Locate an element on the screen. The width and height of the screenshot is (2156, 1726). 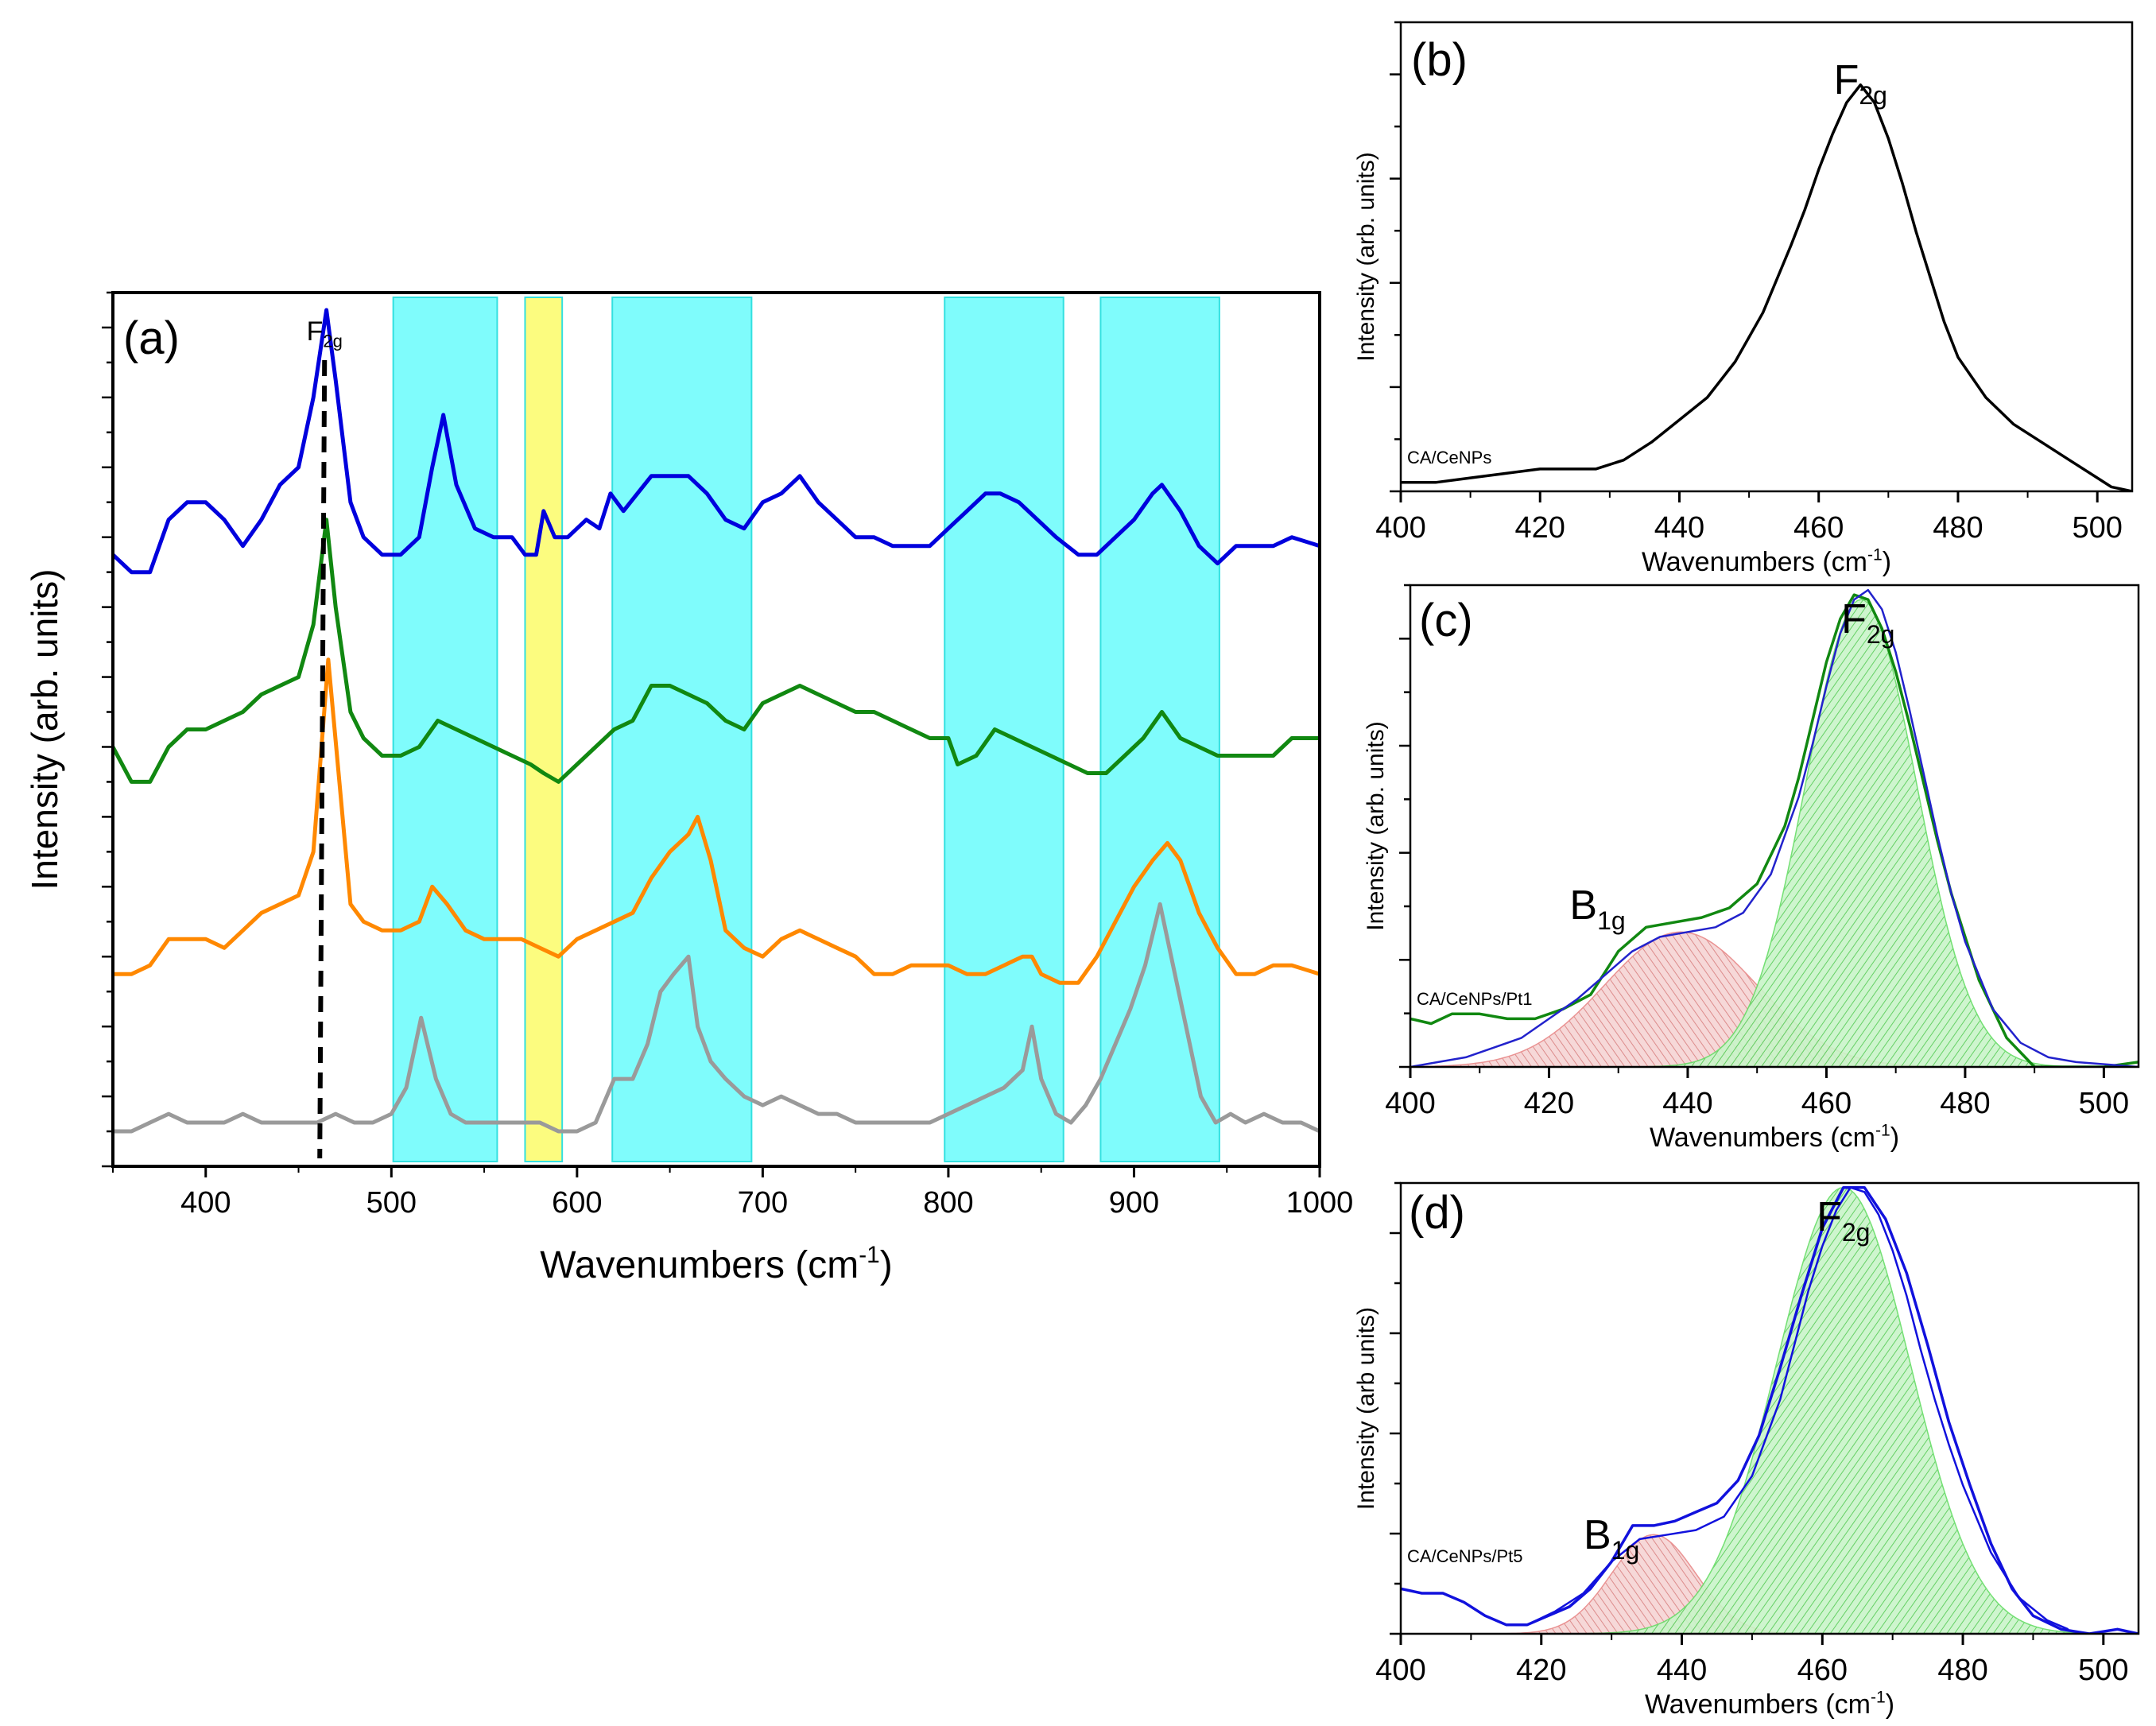
x-tick-label: 1000 is located at coordinates (1320, 1203).